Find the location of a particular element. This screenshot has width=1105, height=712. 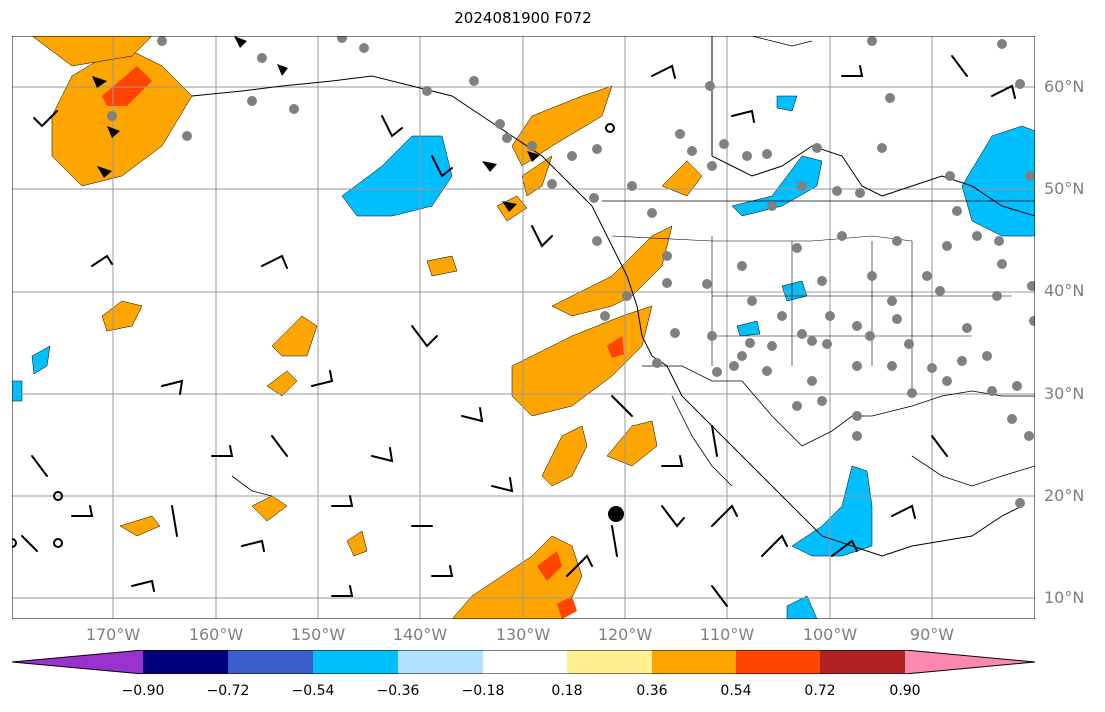

colorbar-tick-4: −0.36 is located at coordinates (398, 691).